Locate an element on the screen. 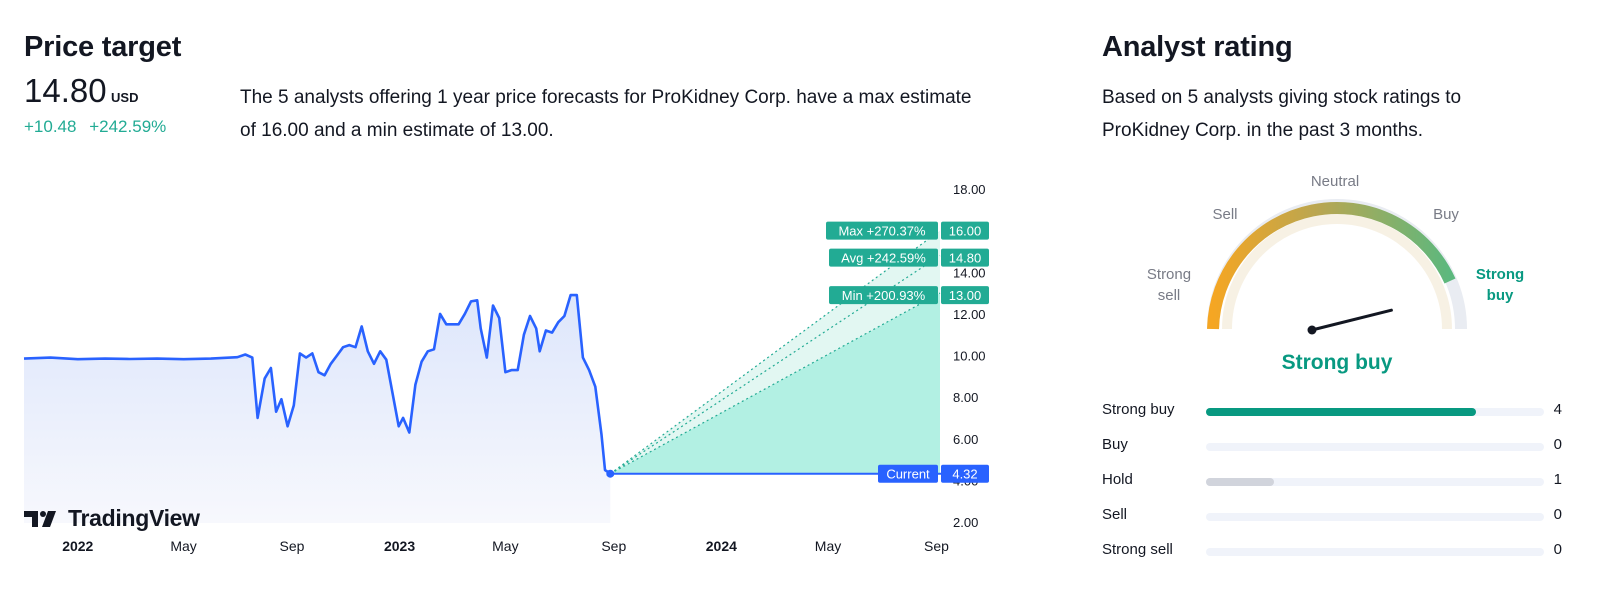  avg-tag: Avg +242.59% 14.80 is located at coordinates (909, 257).